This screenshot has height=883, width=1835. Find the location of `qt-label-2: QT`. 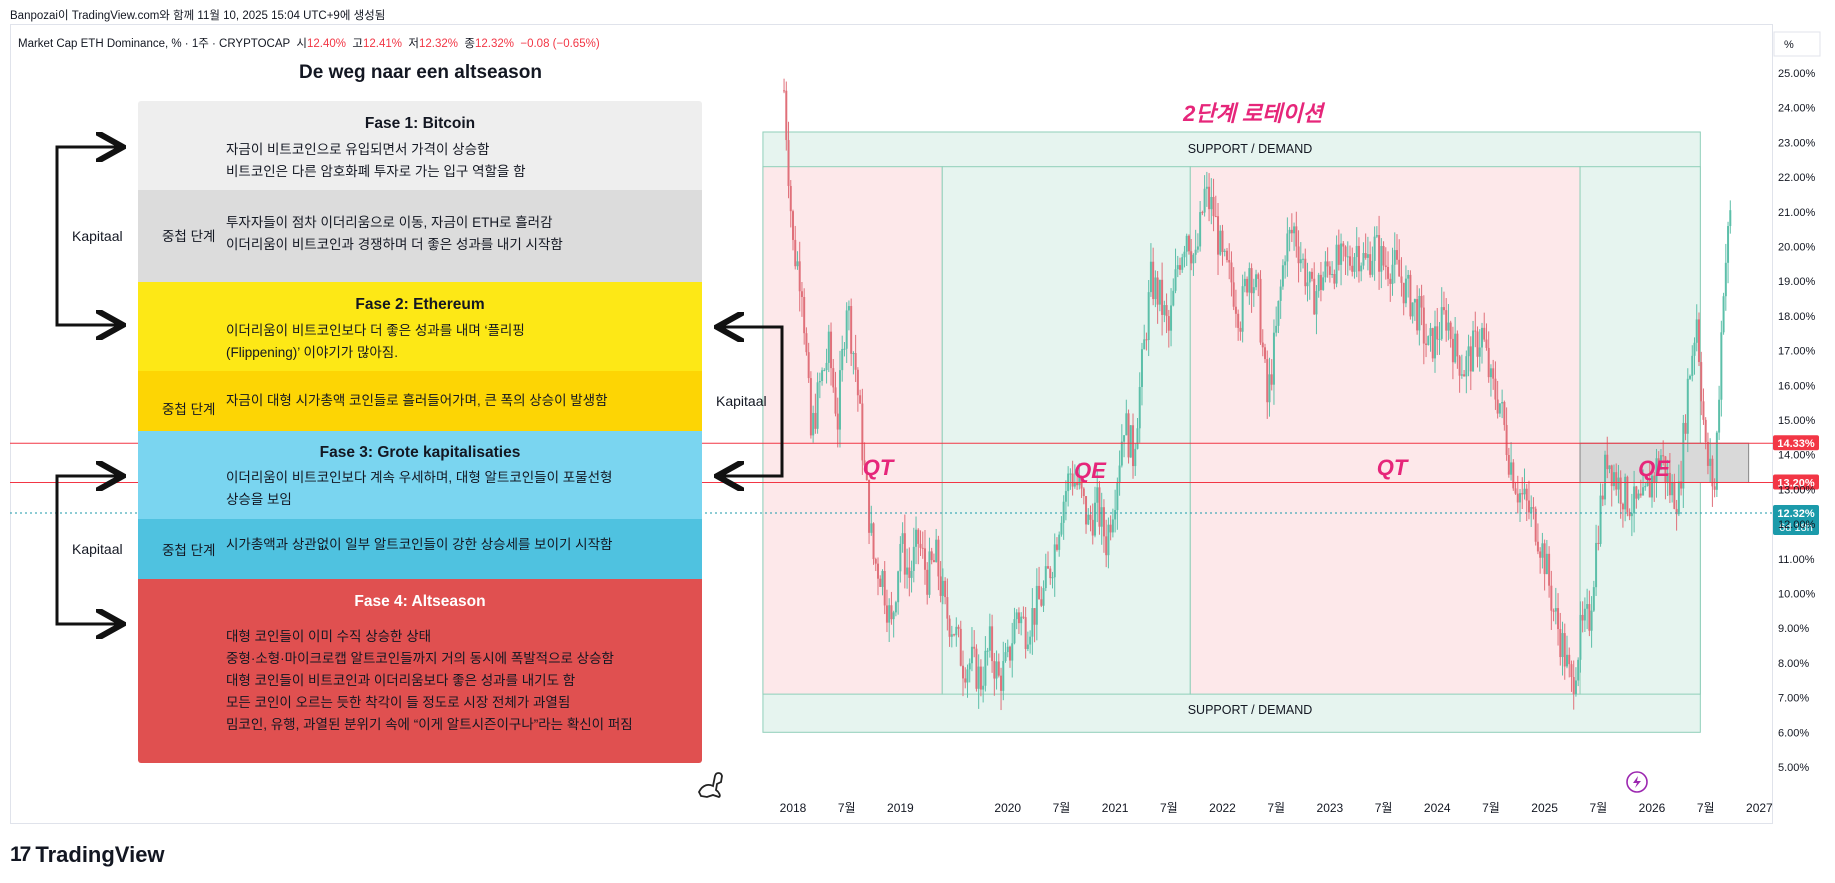

qt-label-2: QT is located at coordinates (1393, 467).